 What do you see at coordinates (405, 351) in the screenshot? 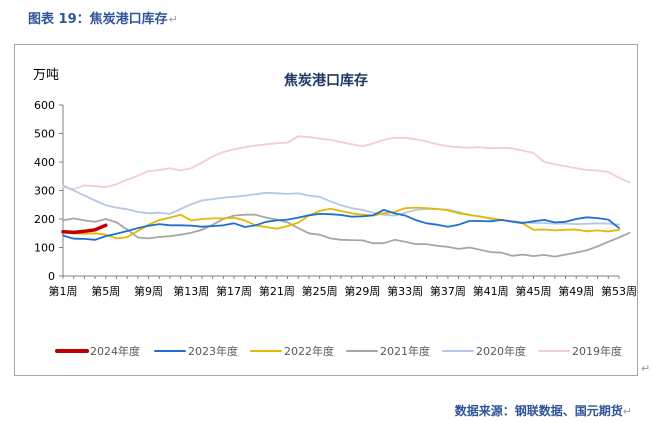
I see `legend-label-2021: 2021年度` at bounding box center [405, 351].